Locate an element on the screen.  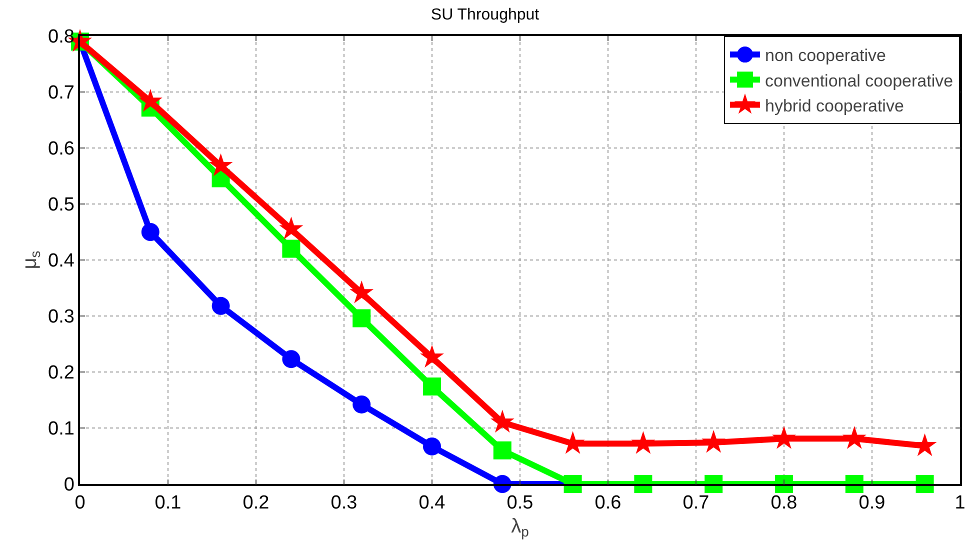
chart-title: SU Throughput is located at coordinates (485, 15).